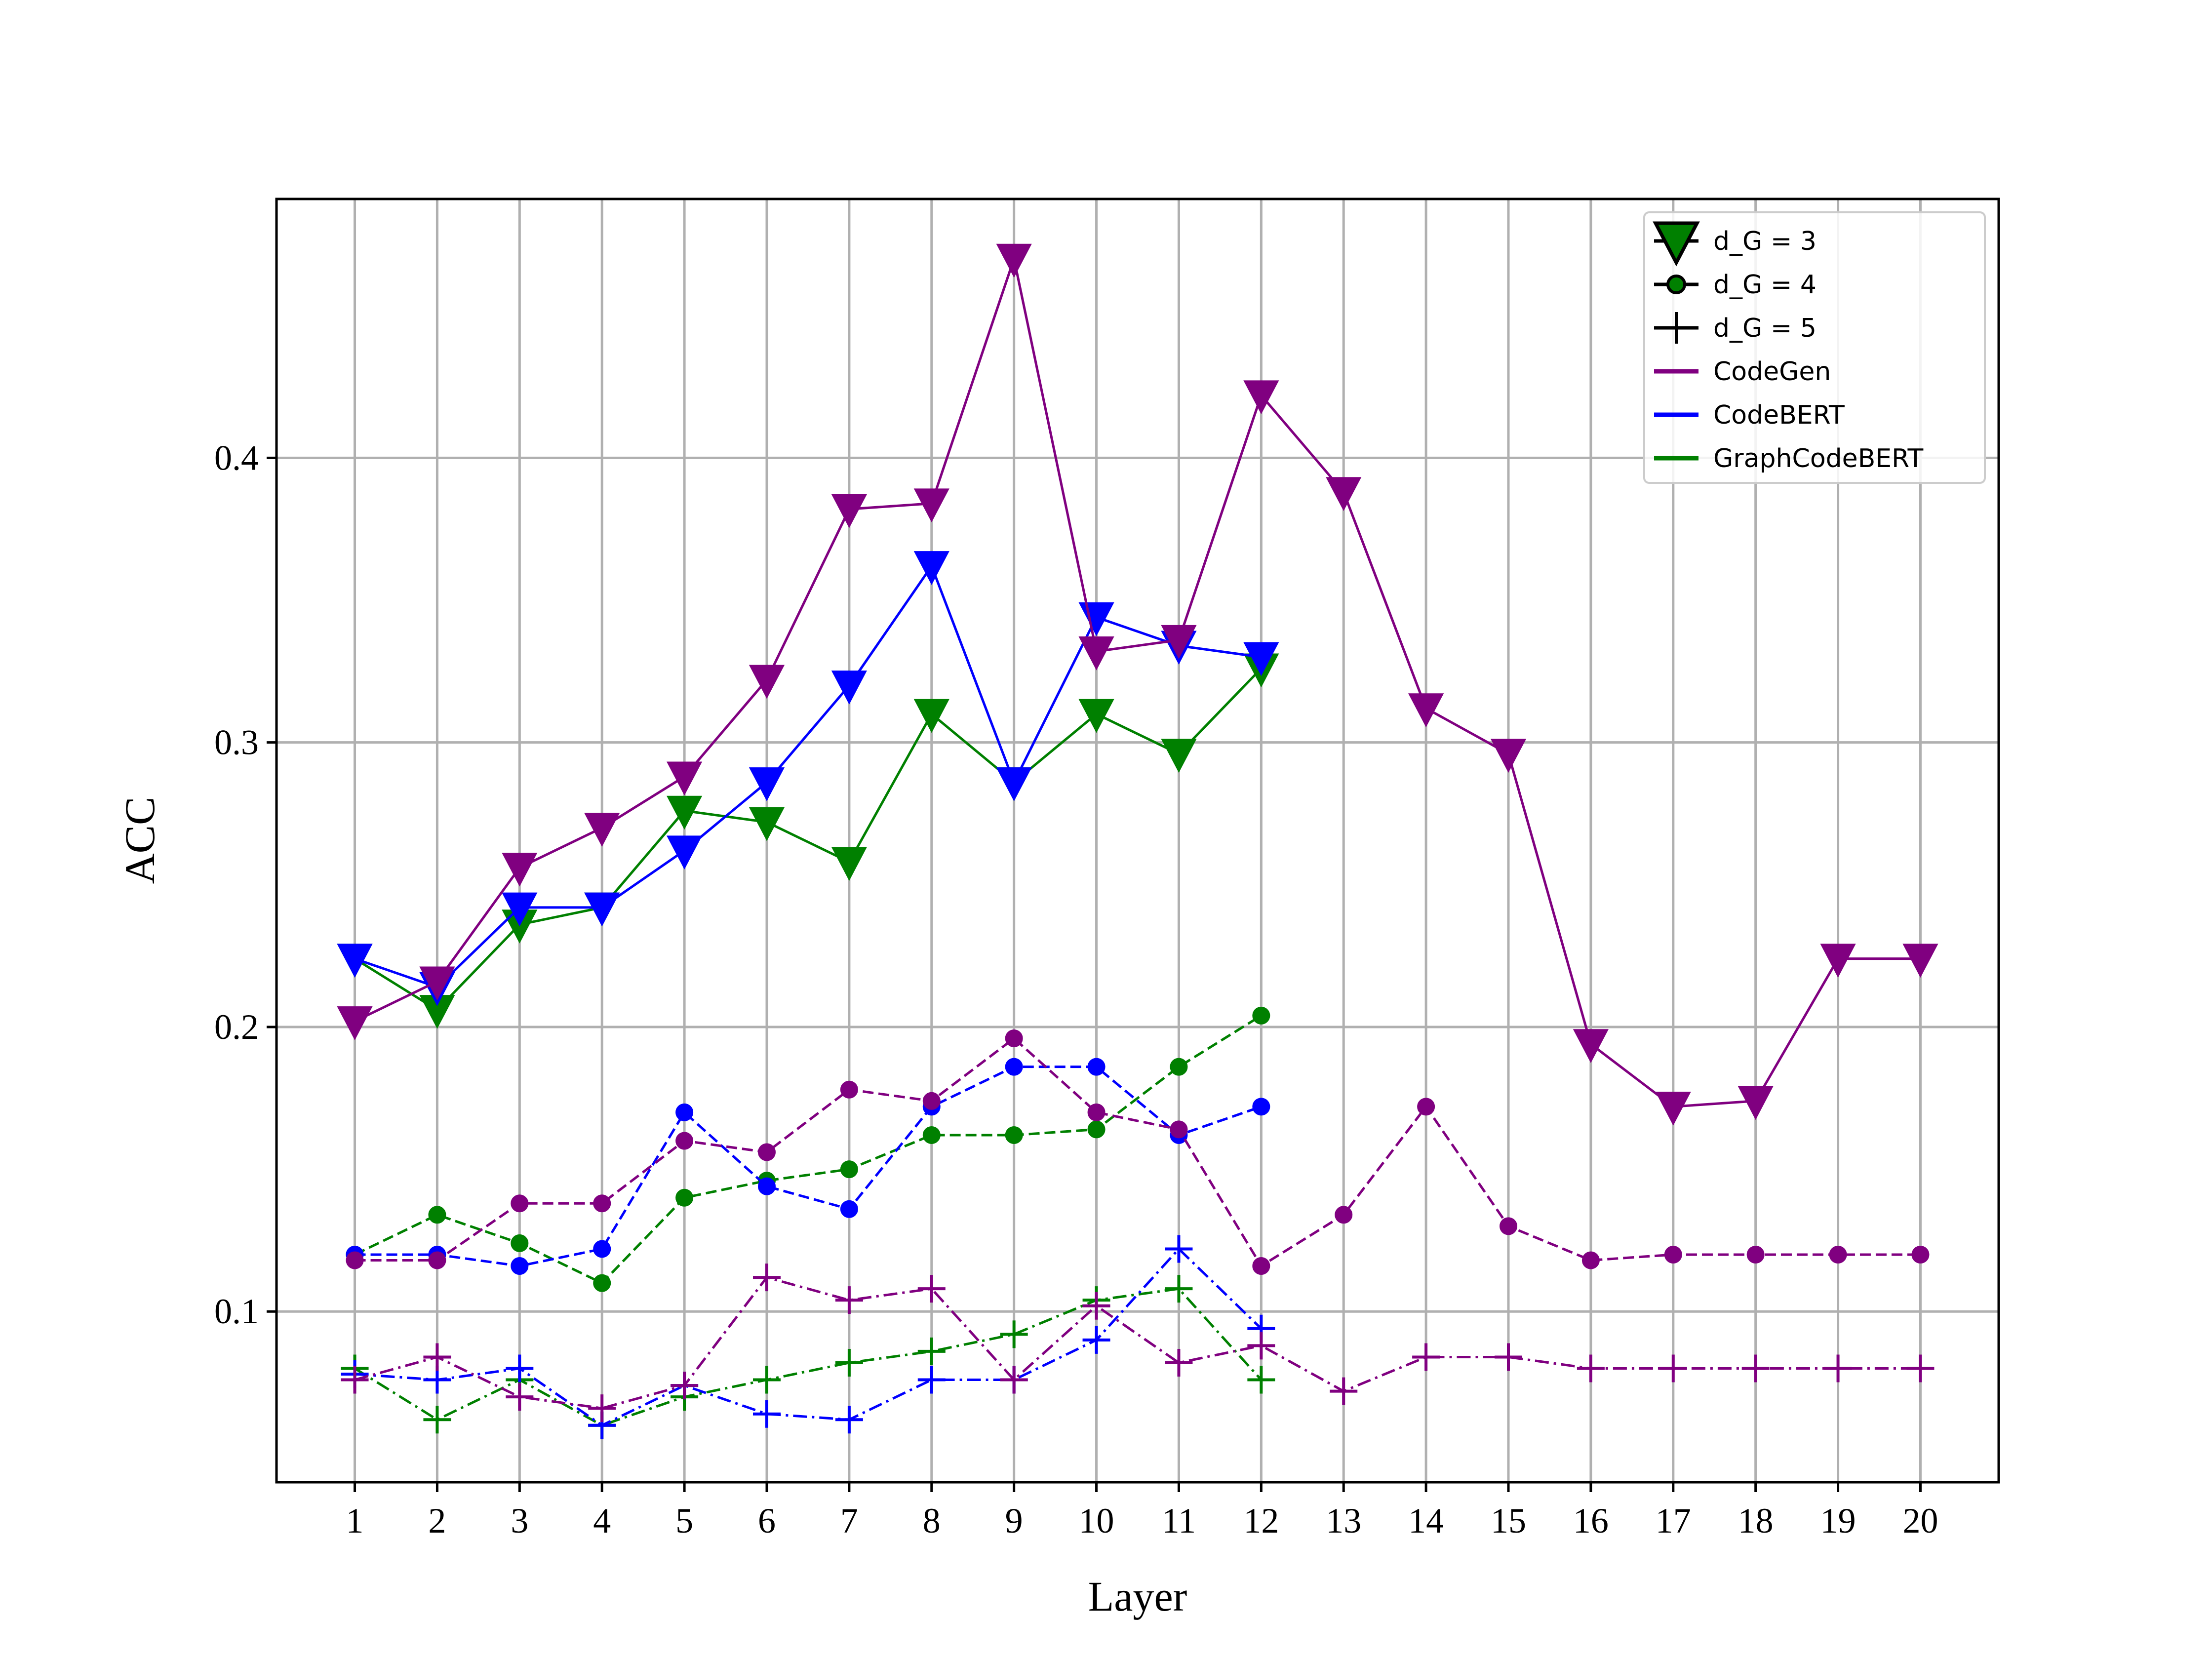 The height and width of the screenshot is (1659, 2212). What do you see at coordinates (1096, 1520) in the screenshot?
I see `x-tick-label: 10` at bounding box center [1096, 1520].